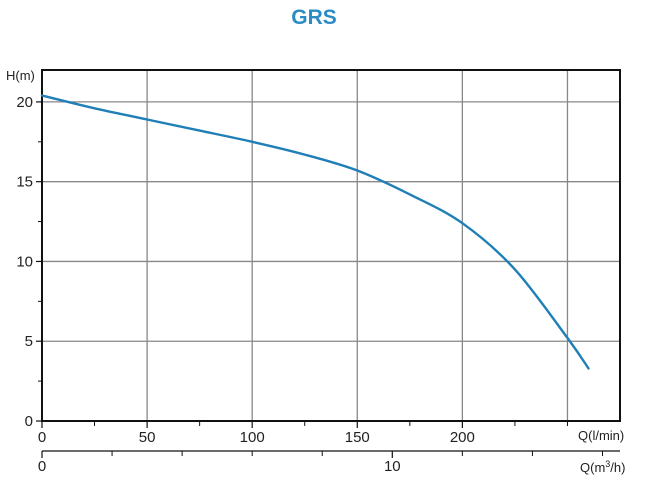  Describe the element at coordinates (20, 75) in the screenshot. I see `y-axis-label: H(m)` at that location.